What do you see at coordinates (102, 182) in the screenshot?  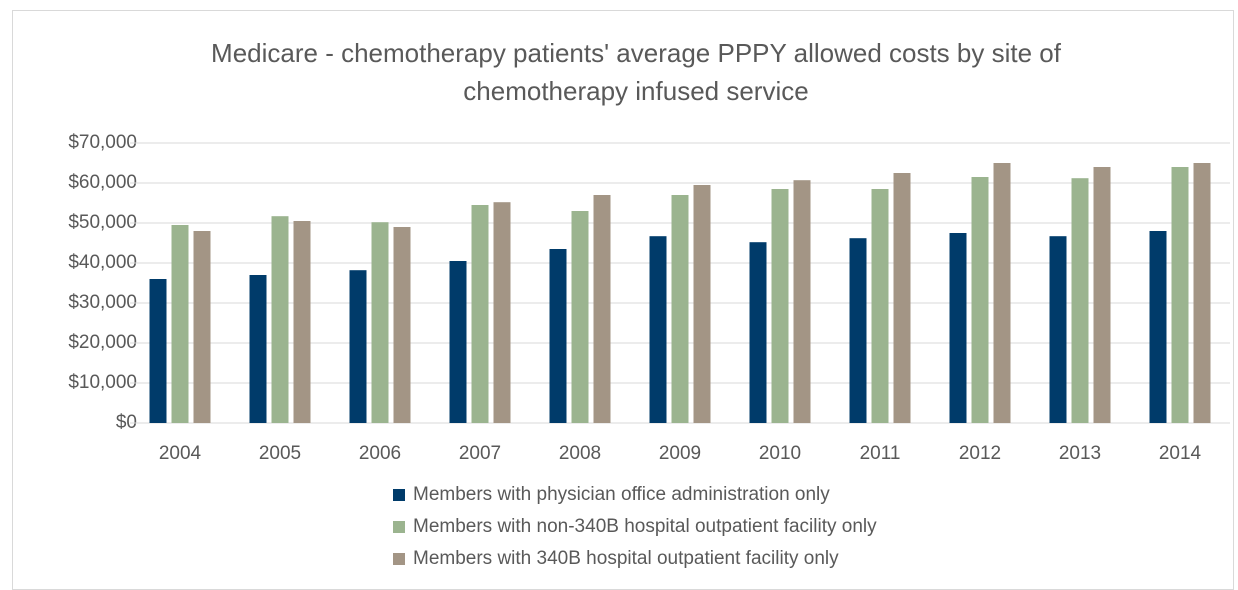 I see `y-tick-label: $60,000` at bounding box center [102, 182].